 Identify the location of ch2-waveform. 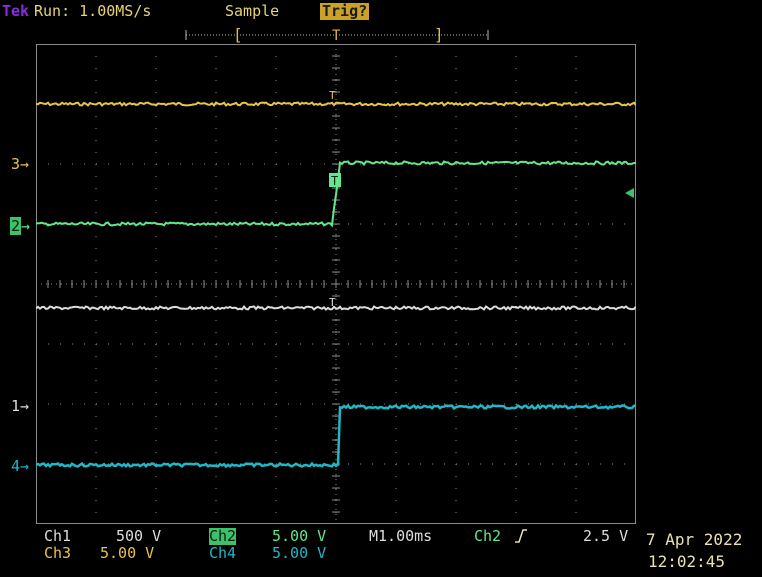
(336, 194).